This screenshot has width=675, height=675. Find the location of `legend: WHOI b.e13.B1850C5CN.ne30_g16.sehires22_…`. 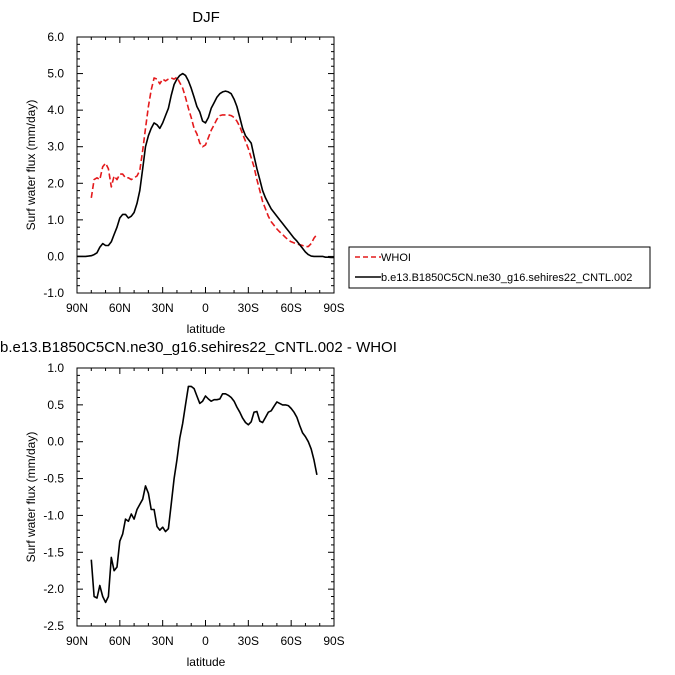

legend: WHOI b.e13.B1850C5CN.ne30_g16.sehires22_… is located at coordinates (499, 267).